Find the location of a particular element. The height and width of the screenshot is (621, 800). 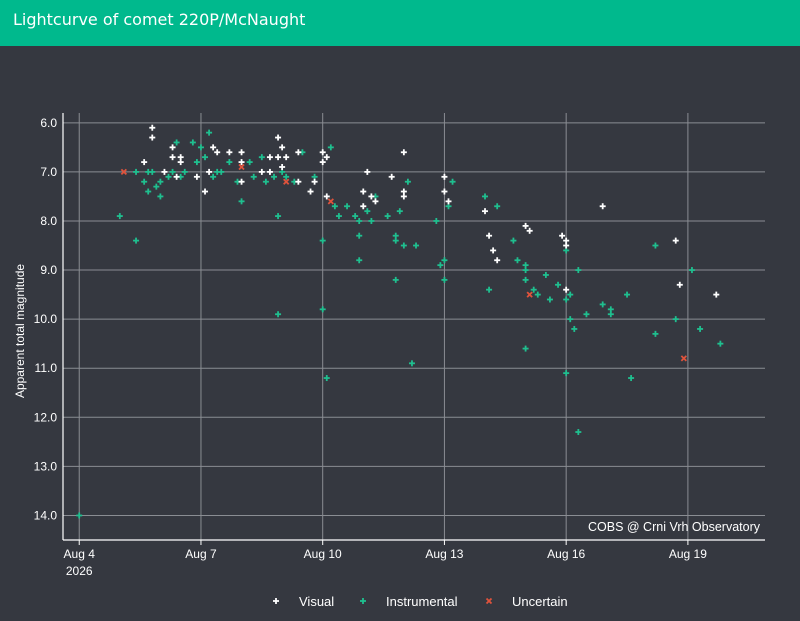

y-tick-label: 7.0 is located at coordinates (48, 172).